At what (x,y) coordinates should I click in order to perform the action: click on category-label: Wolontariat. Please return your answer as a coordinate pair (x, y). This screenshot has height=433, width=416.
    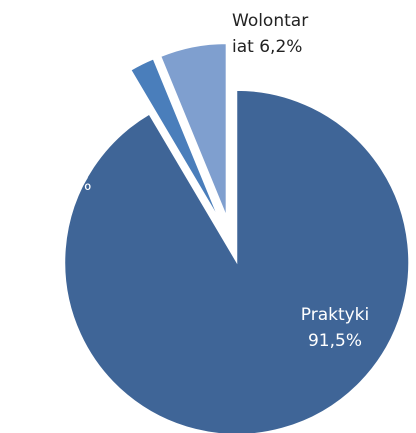
    Looking at the image, I should click on (270, 34).